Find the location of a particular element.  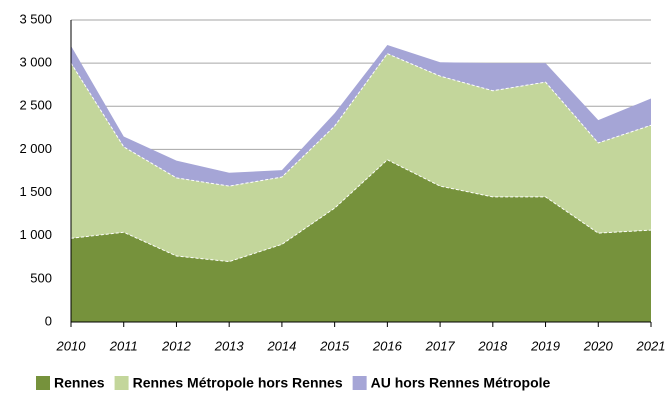

y-tick-label: 1 000 is located at coordinates (35, 234).